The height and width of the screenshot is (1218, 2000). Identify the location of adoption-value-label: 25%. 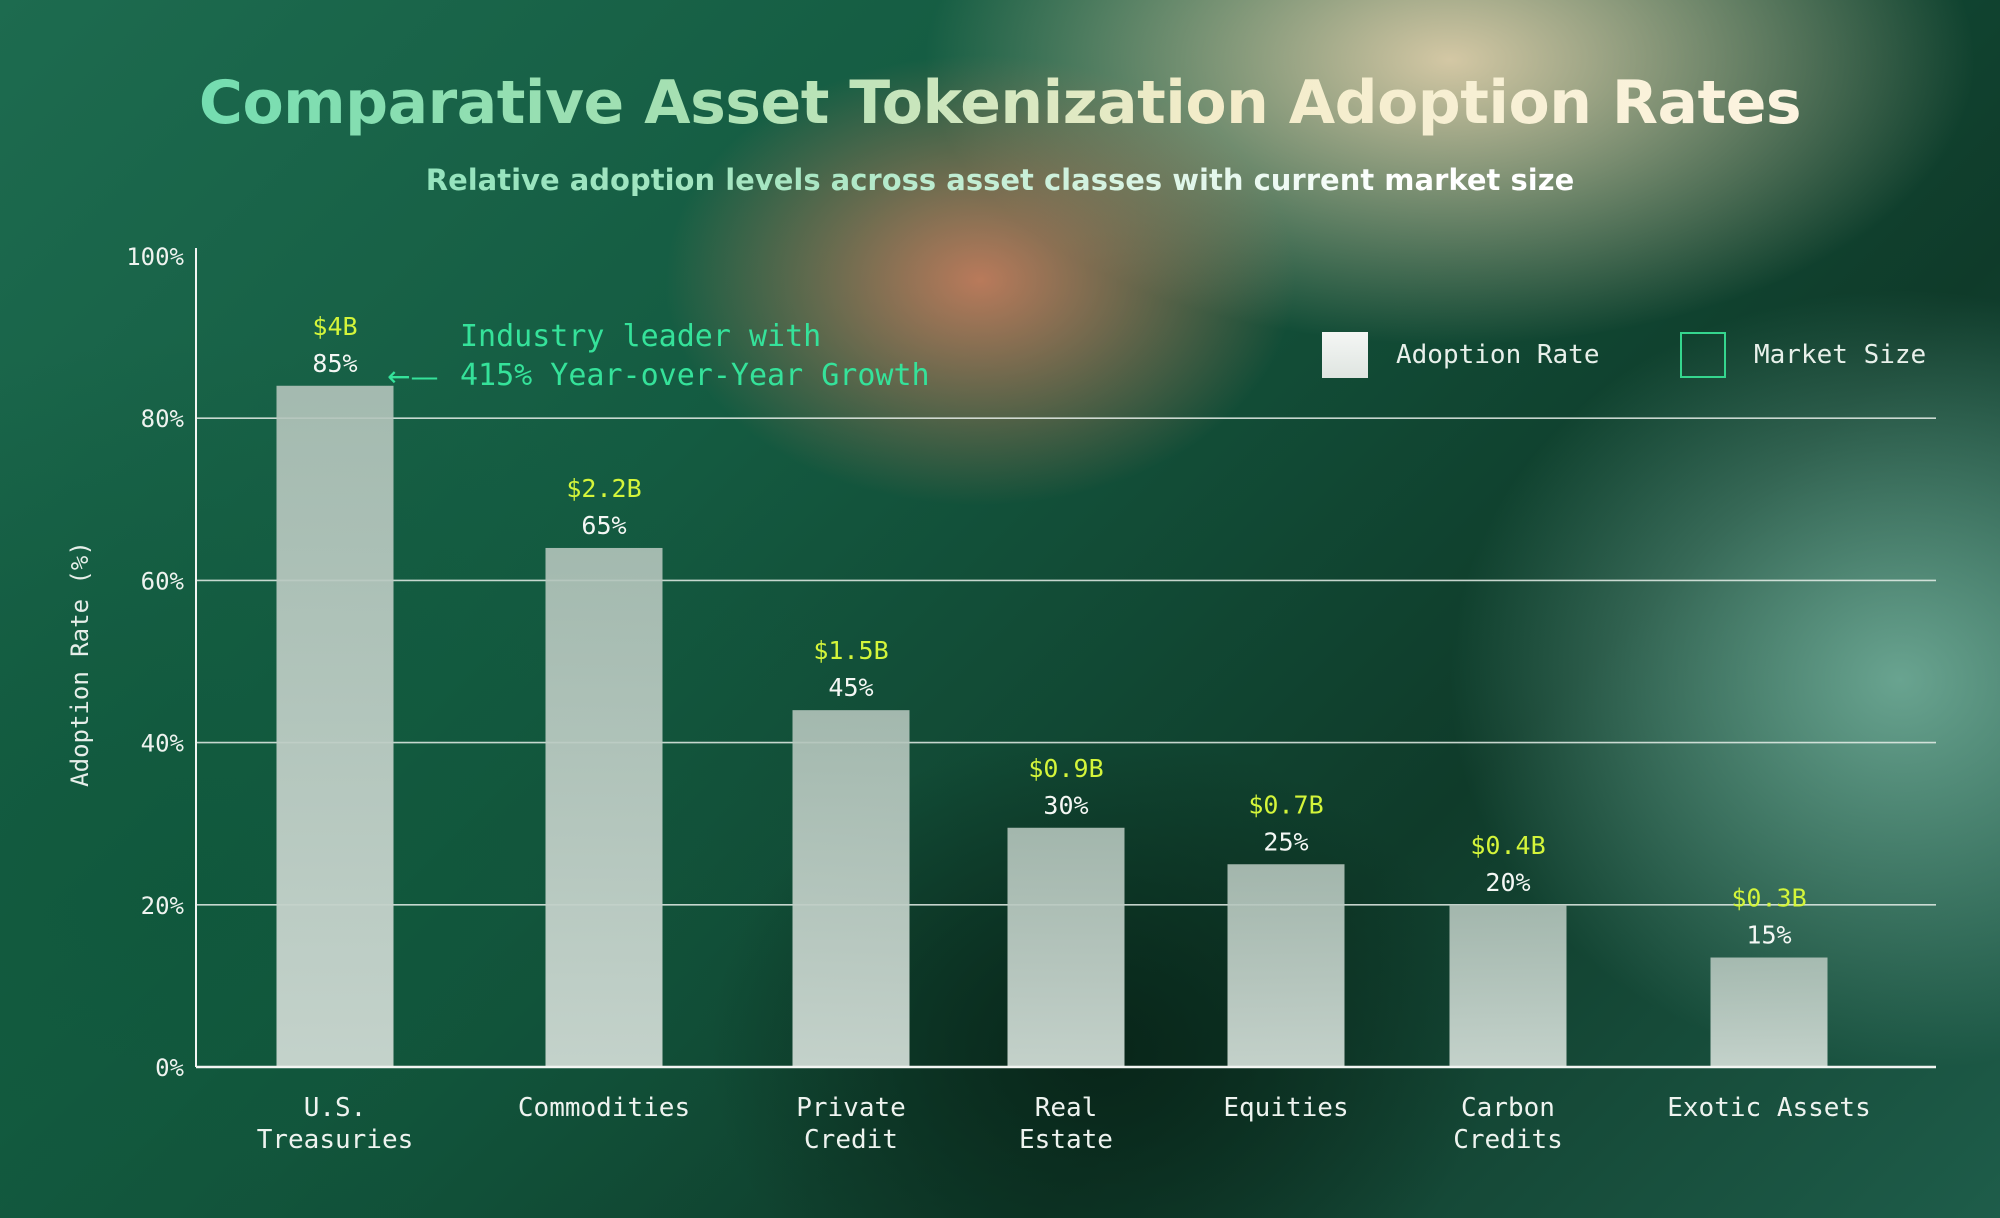
(1285, 841).